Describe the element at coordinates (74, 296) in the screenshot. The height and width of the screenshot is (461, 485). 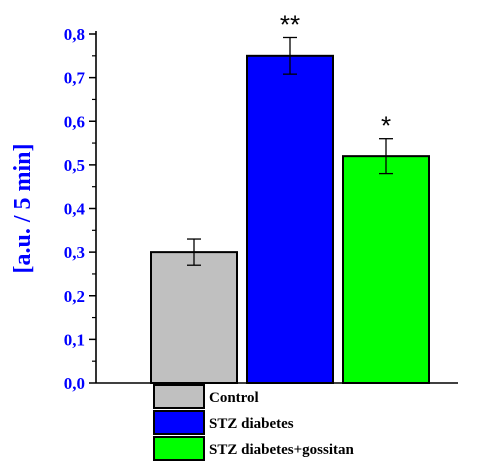
I see `y-tick-label: 0,2` at that location.